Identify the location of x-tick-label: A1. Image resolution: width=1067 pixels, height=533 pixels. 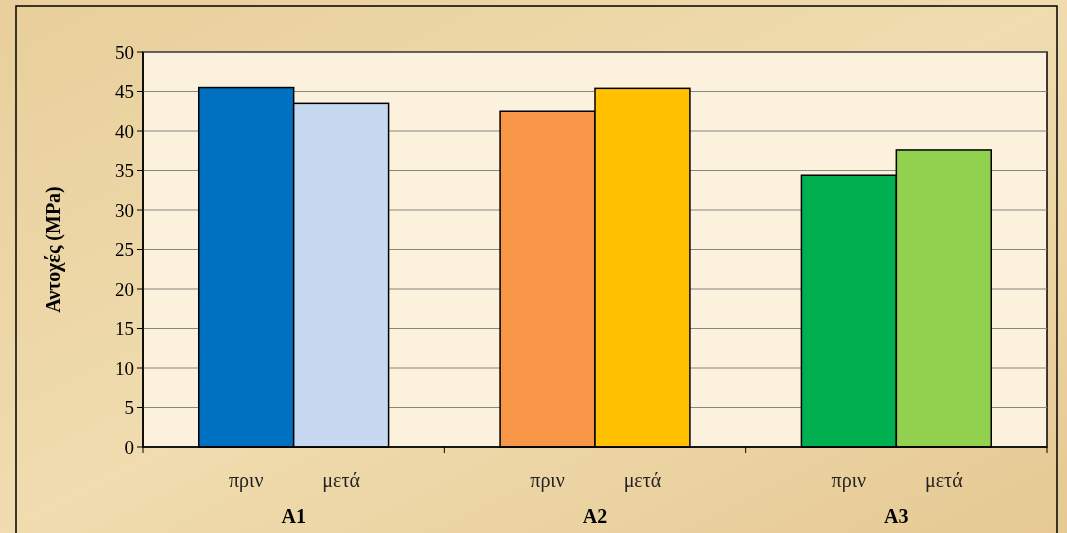
(293, 516).